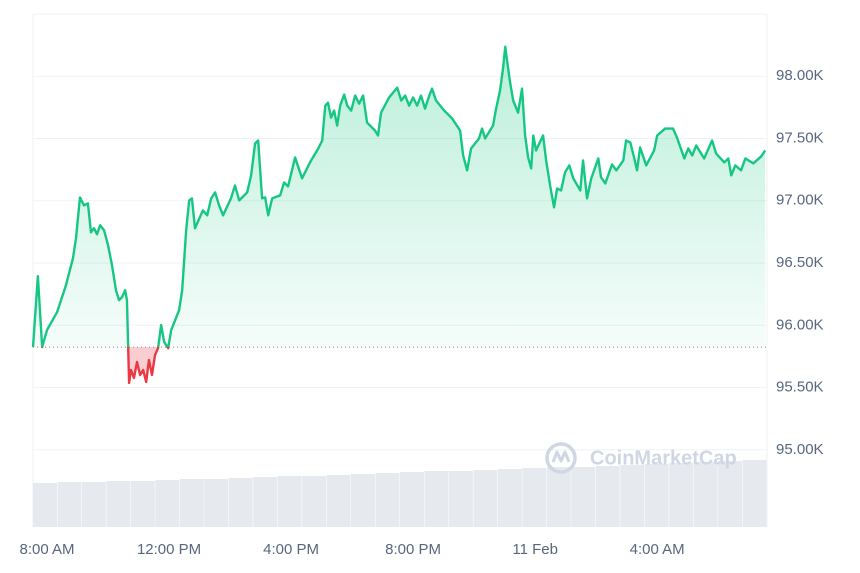 The image size is (860, 573). What do you see at coordinates (800, 387) in the screenshot?
I see `y-tick-label: 95.50K` at bounding box center [800, 387].